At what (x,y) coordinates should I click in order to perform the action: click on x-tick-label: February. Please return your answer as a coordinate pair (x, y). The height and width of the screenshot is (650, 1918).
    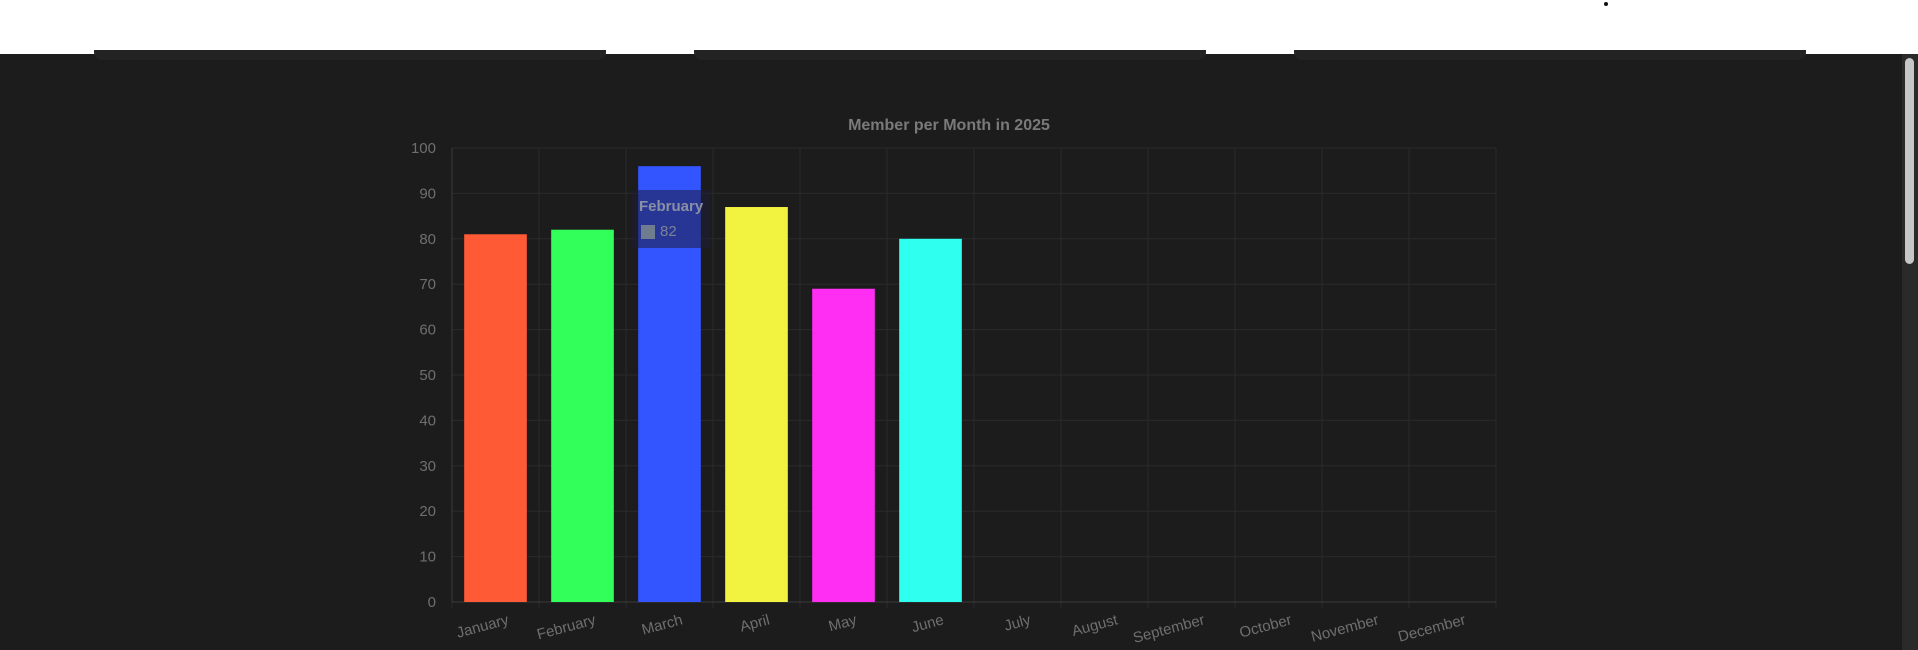
    Looking at the image, I should click on (566, 627).